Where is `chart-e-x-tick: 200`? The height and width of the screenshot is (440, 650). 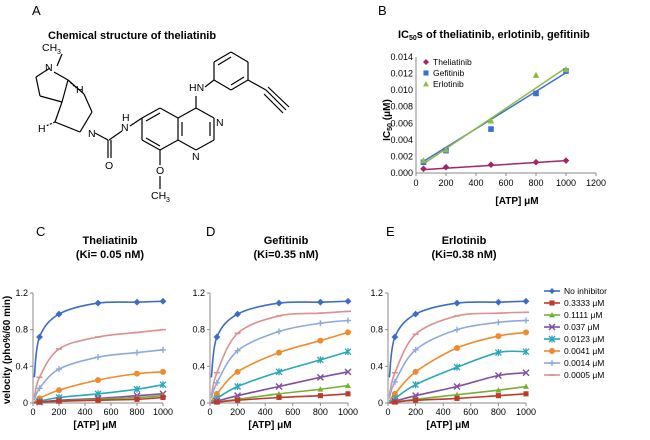 chart-e-x-tick: 200 is located at coordinates (415, 412).